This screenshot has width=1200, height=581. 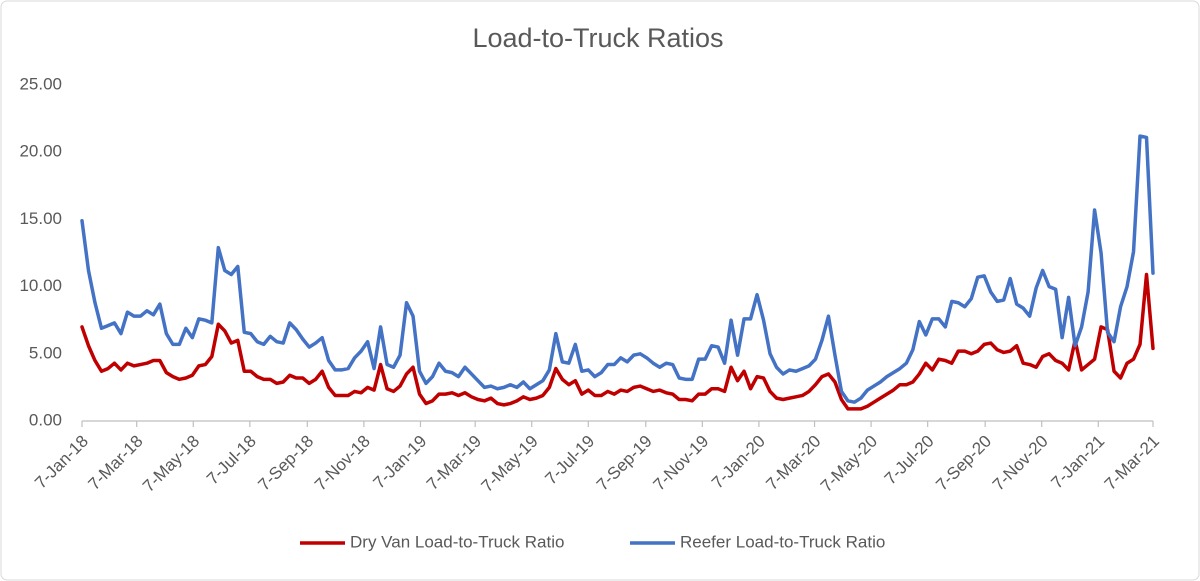 I want to click on y-tick-label: 20.00, so click(x=40, y=151).